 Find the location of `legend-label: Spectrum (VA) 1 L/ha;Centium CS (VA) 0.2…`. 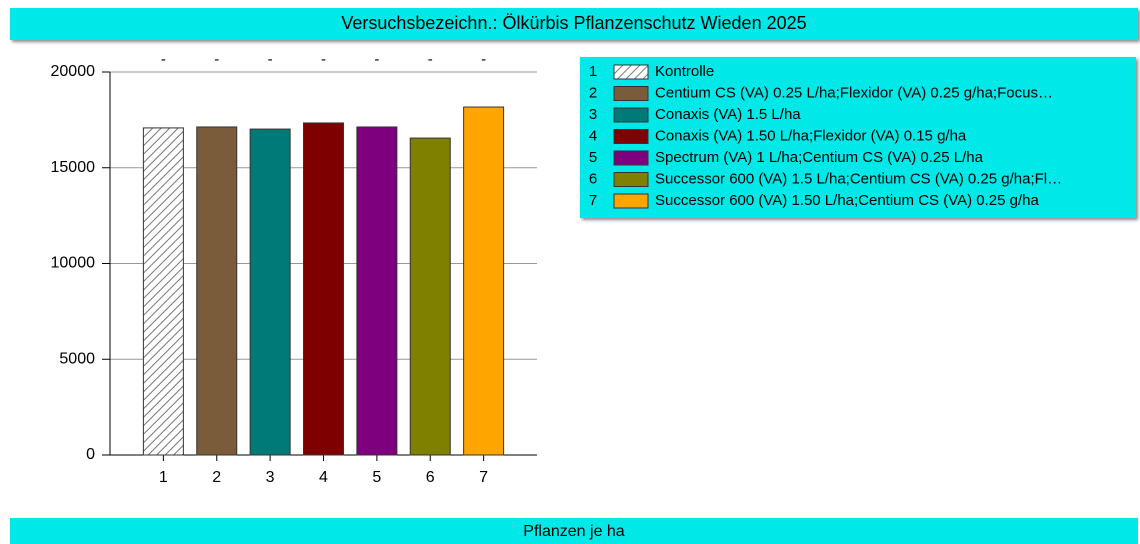

legend-label: Spectrum (VA) 1 L/ha;Centium CS (VA) 0.2… is located at coordinates (819, 157).